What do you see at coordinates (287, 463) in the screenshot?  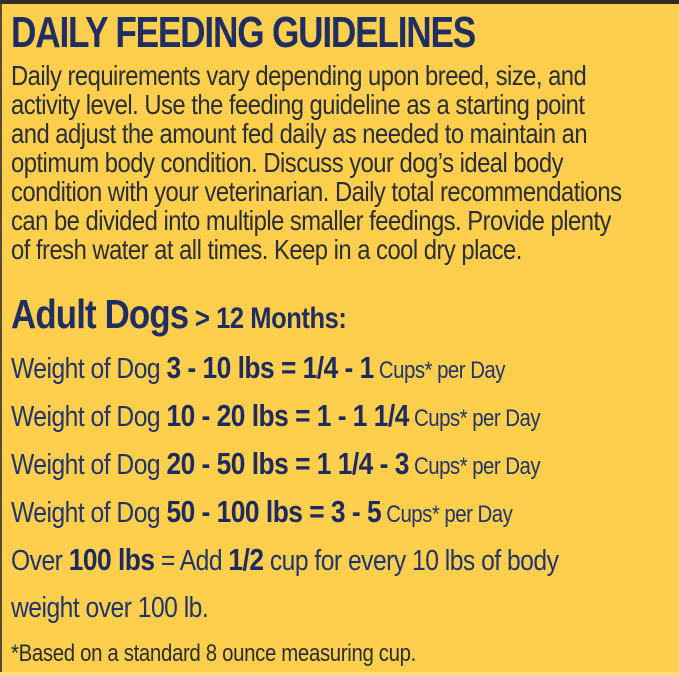 I see `guideline-range-amount: 20 - 50 lbs = 1 1/4 - 3` at bounding box center [287, 463].